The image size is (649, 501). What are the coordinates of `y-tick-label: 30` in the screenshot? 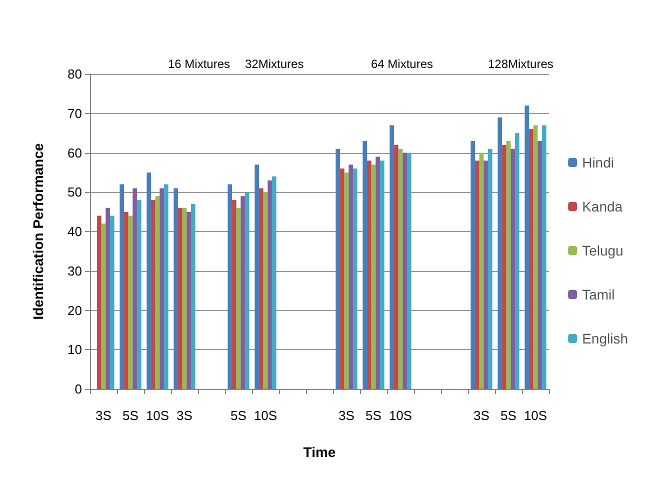 It's located at (75, 270).